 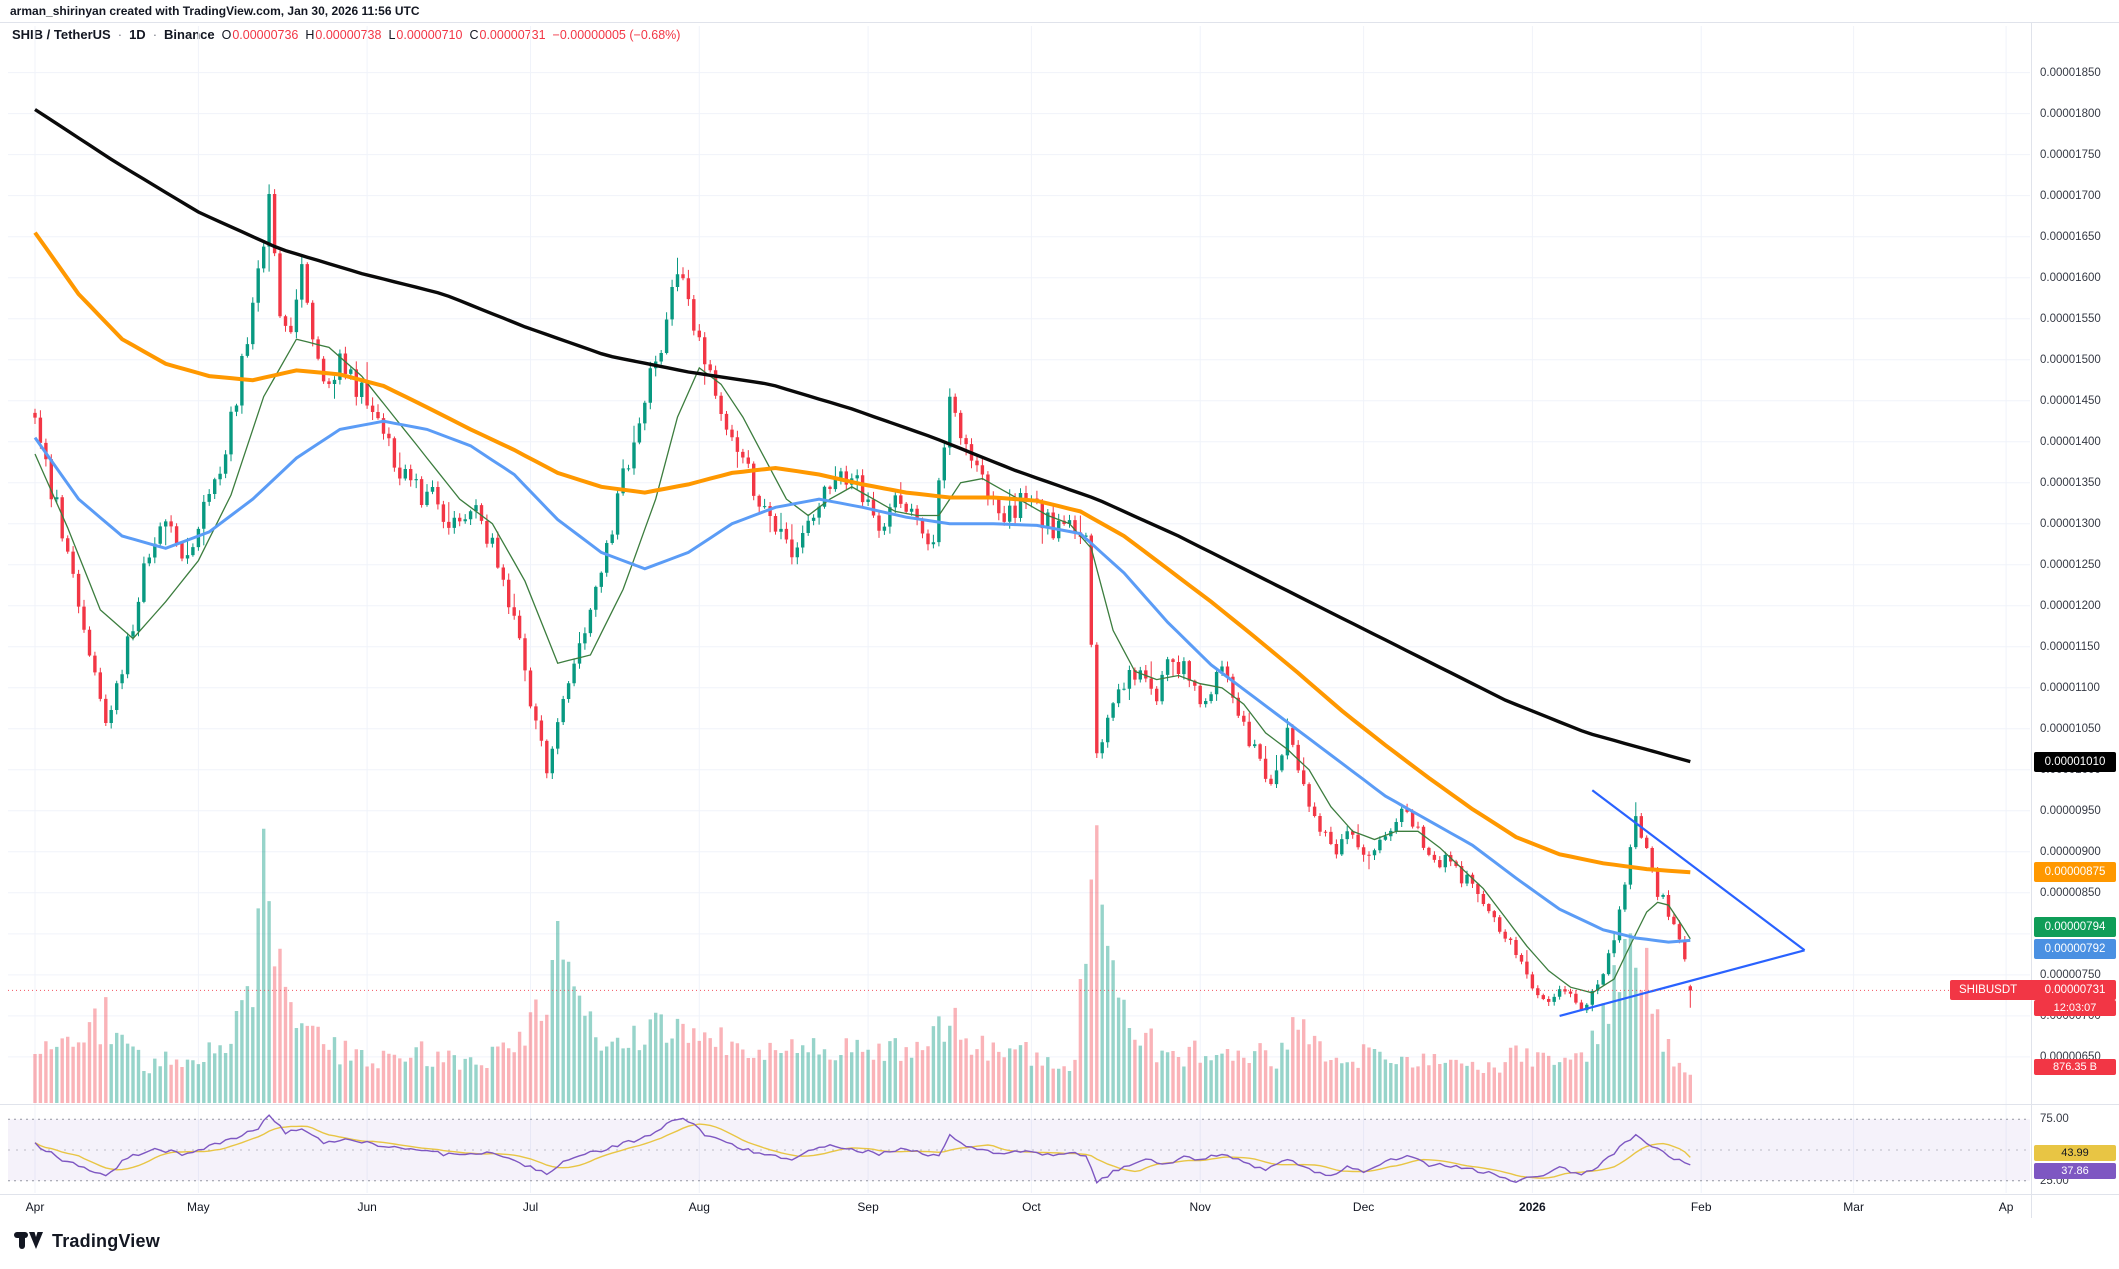 I want to click on price-tick-label: 0.00001200, so click(x=2070, y=605).